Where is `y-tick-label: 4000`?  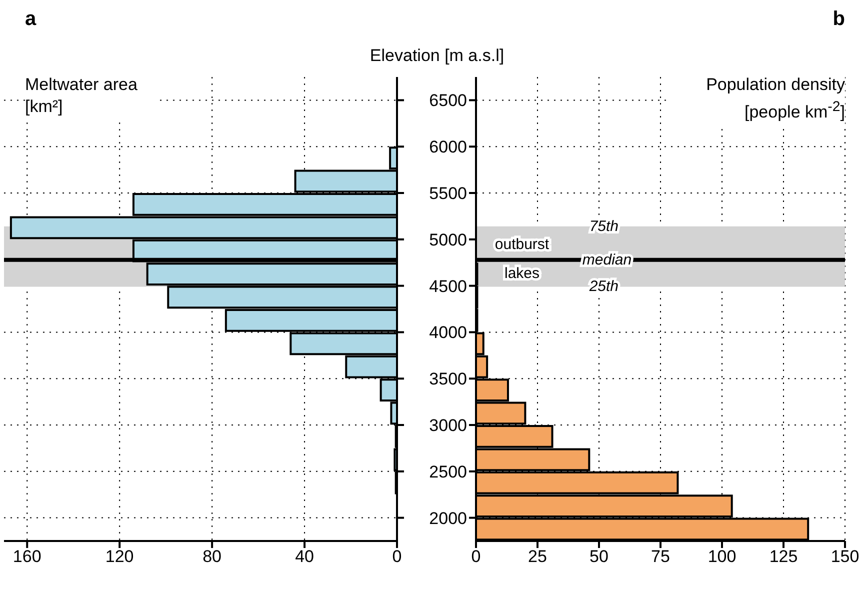 y-tick-label: 4000 is located at coordinates (448, 332).